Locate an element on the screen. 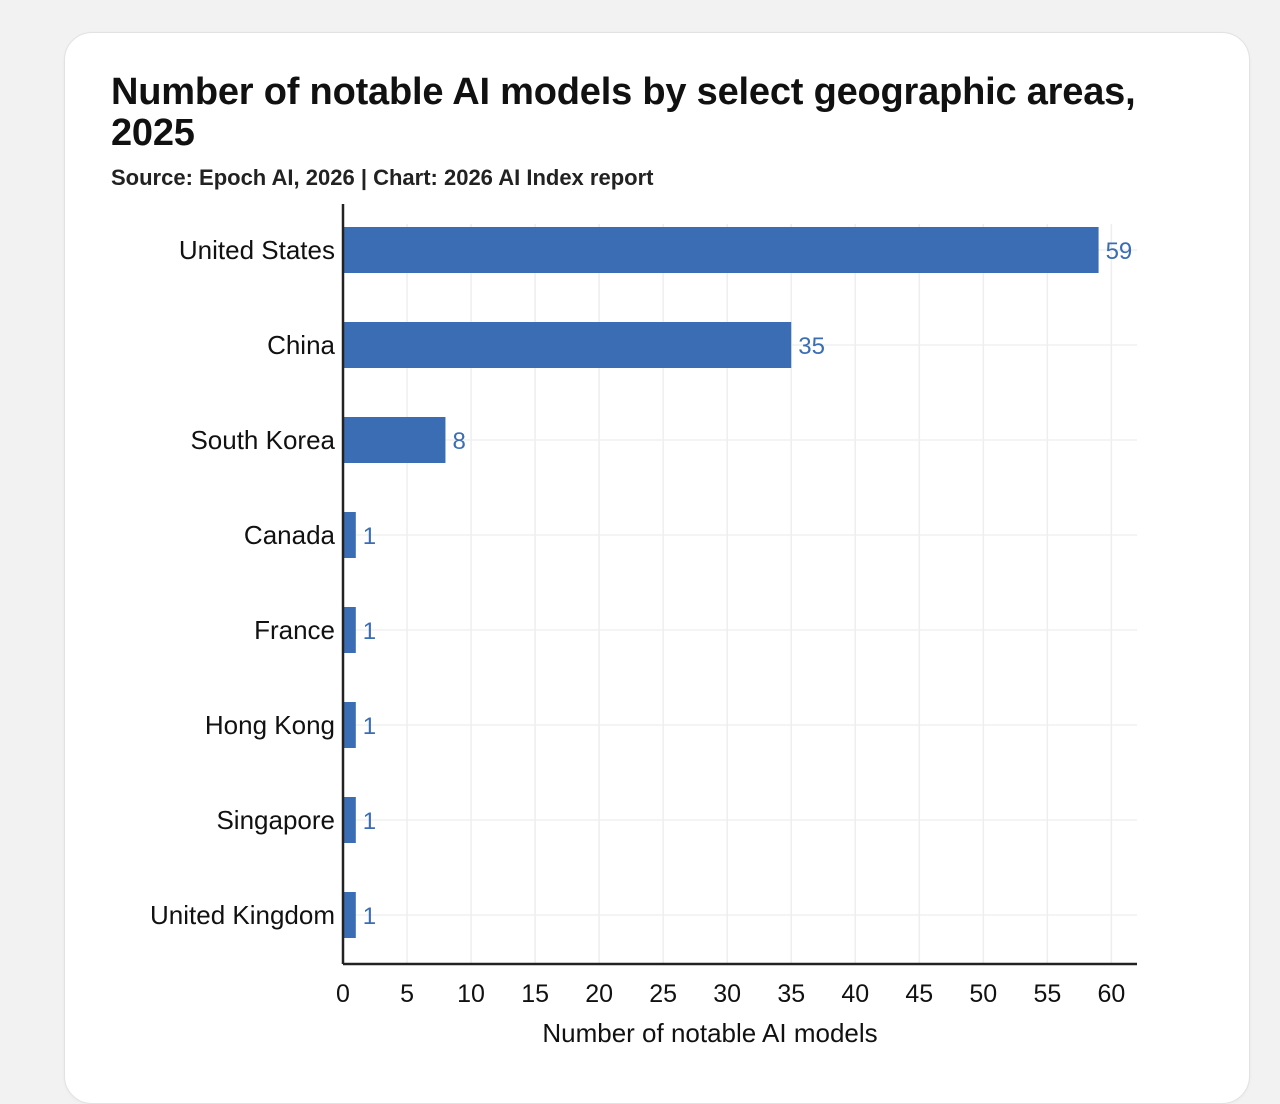  category-label: Canada is located at coordinates (290, 535).